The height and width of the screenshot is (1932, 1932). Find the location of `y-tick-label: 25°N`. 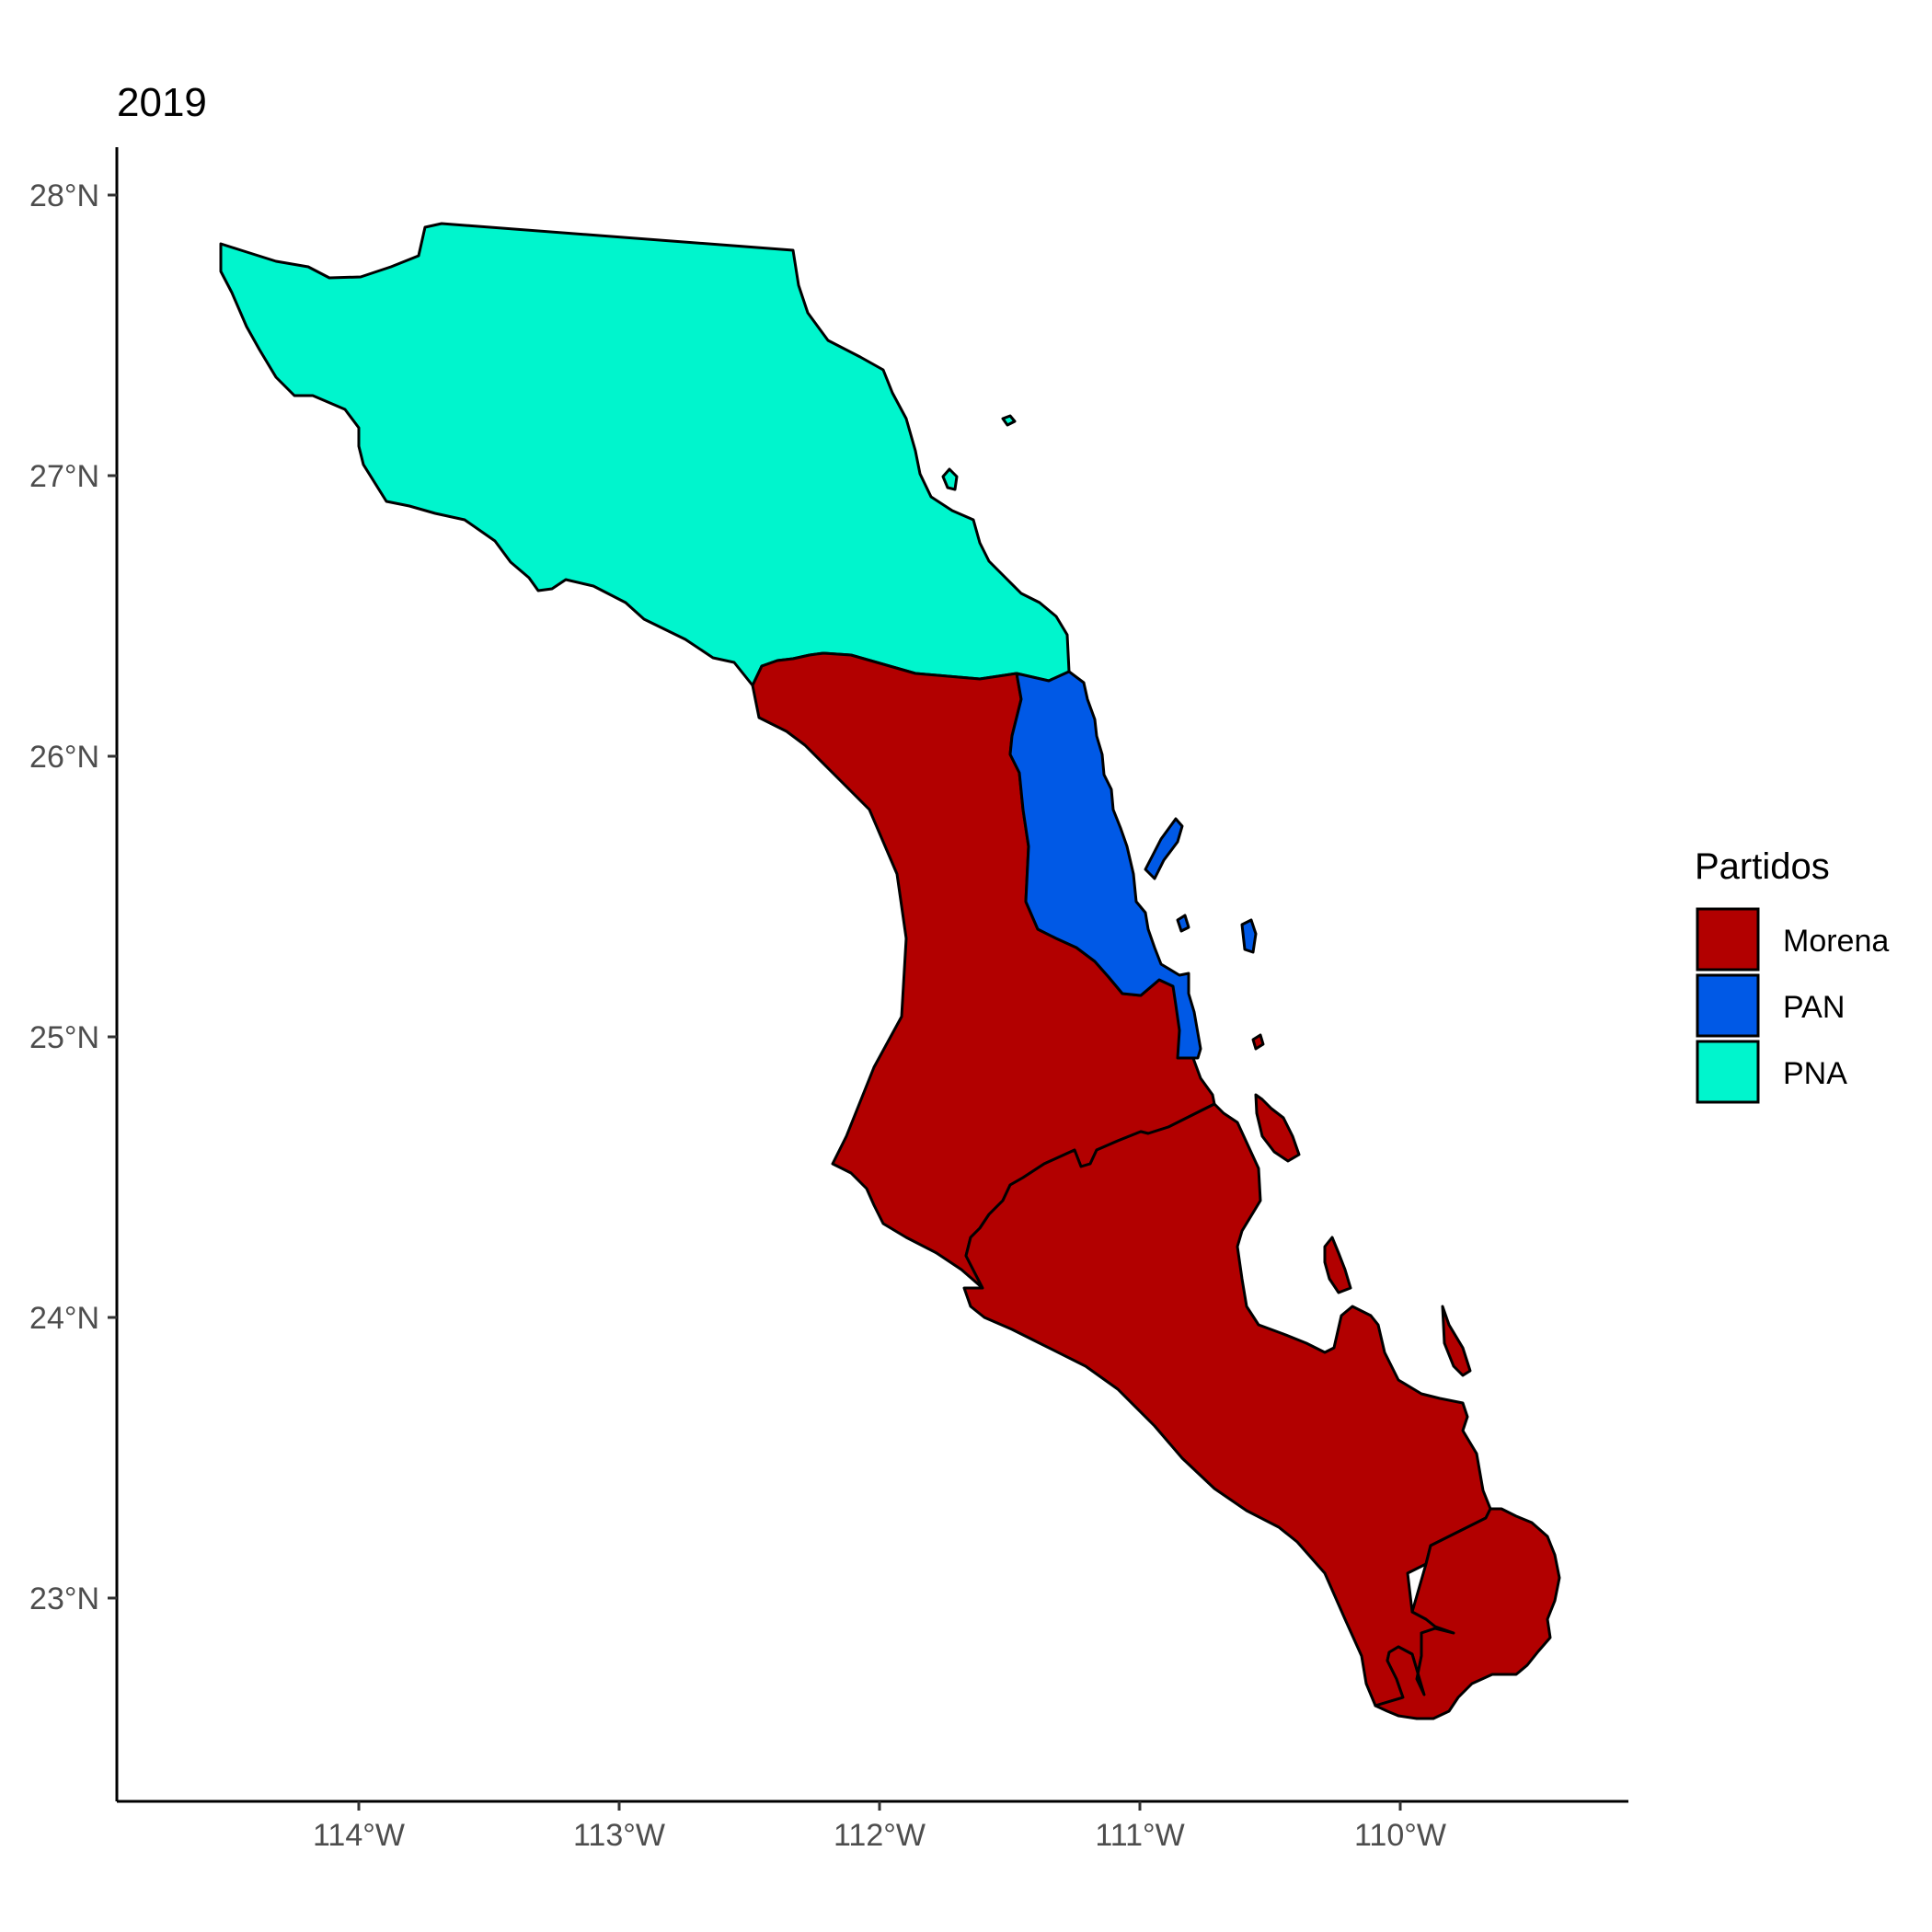

y-tick-label: 25°N is located at coordinates (64, 1037).